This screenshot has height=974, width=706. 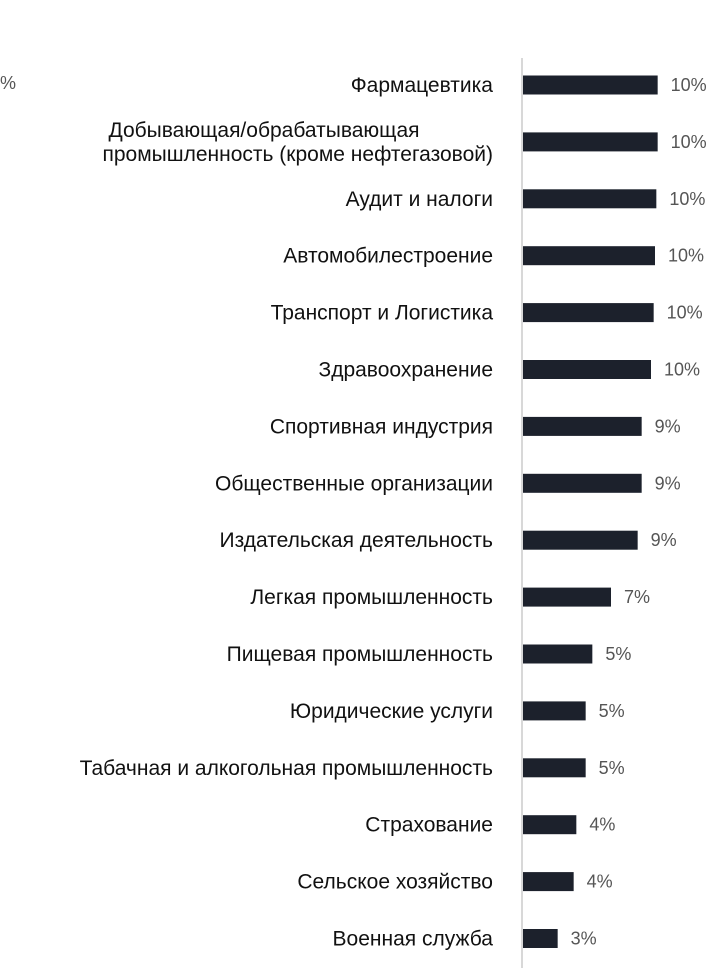 What do you see at coordinates (688, 85) in the screenshot?
I see `value-label-1: 10%` at bounding box center [688, 85].